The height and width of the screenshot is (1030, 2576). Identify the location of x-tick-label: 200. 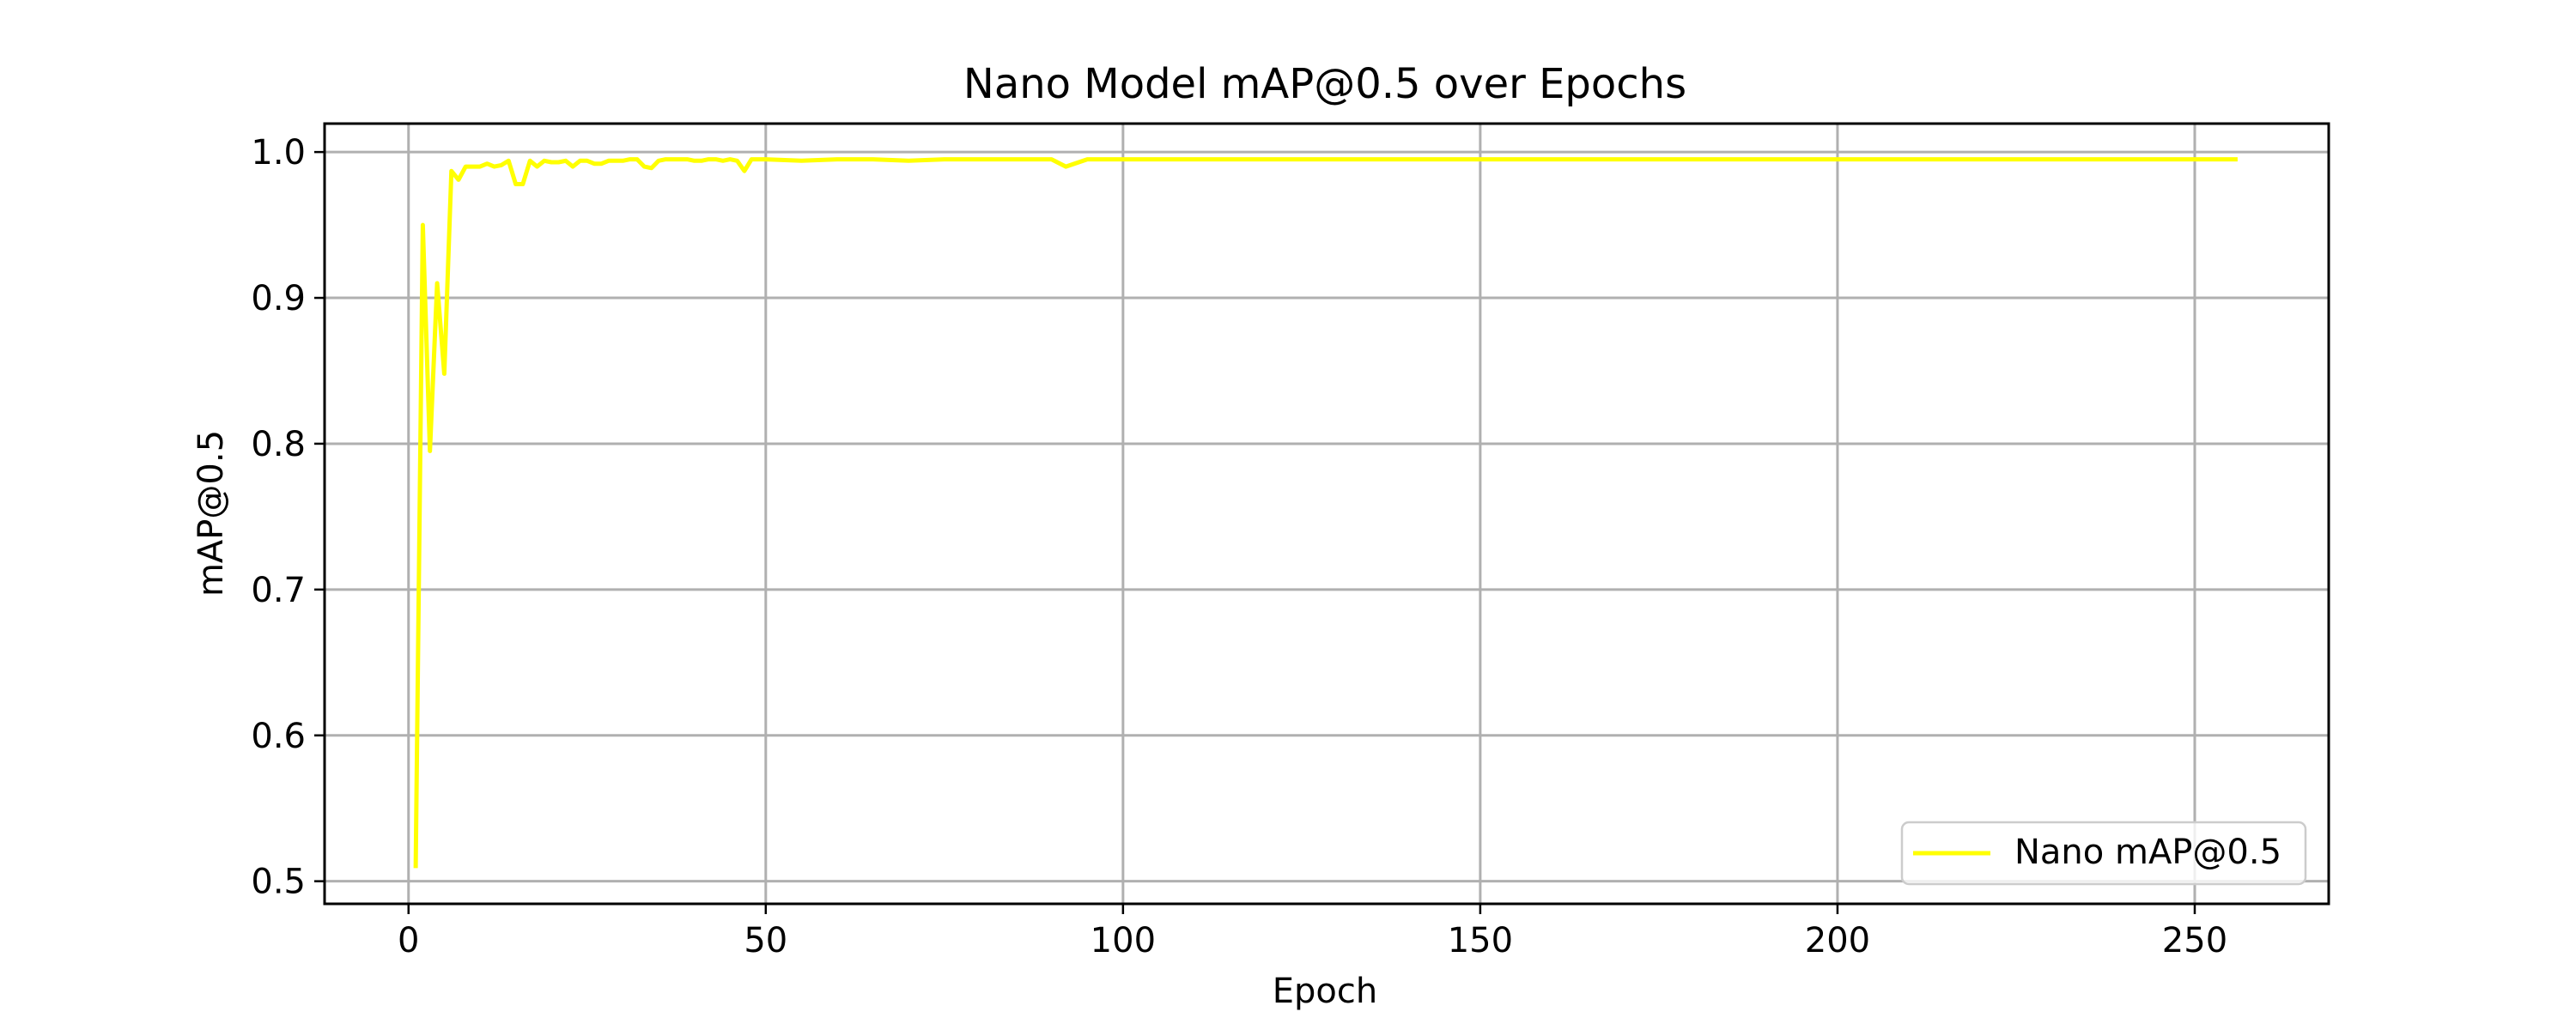
(1837, 940).